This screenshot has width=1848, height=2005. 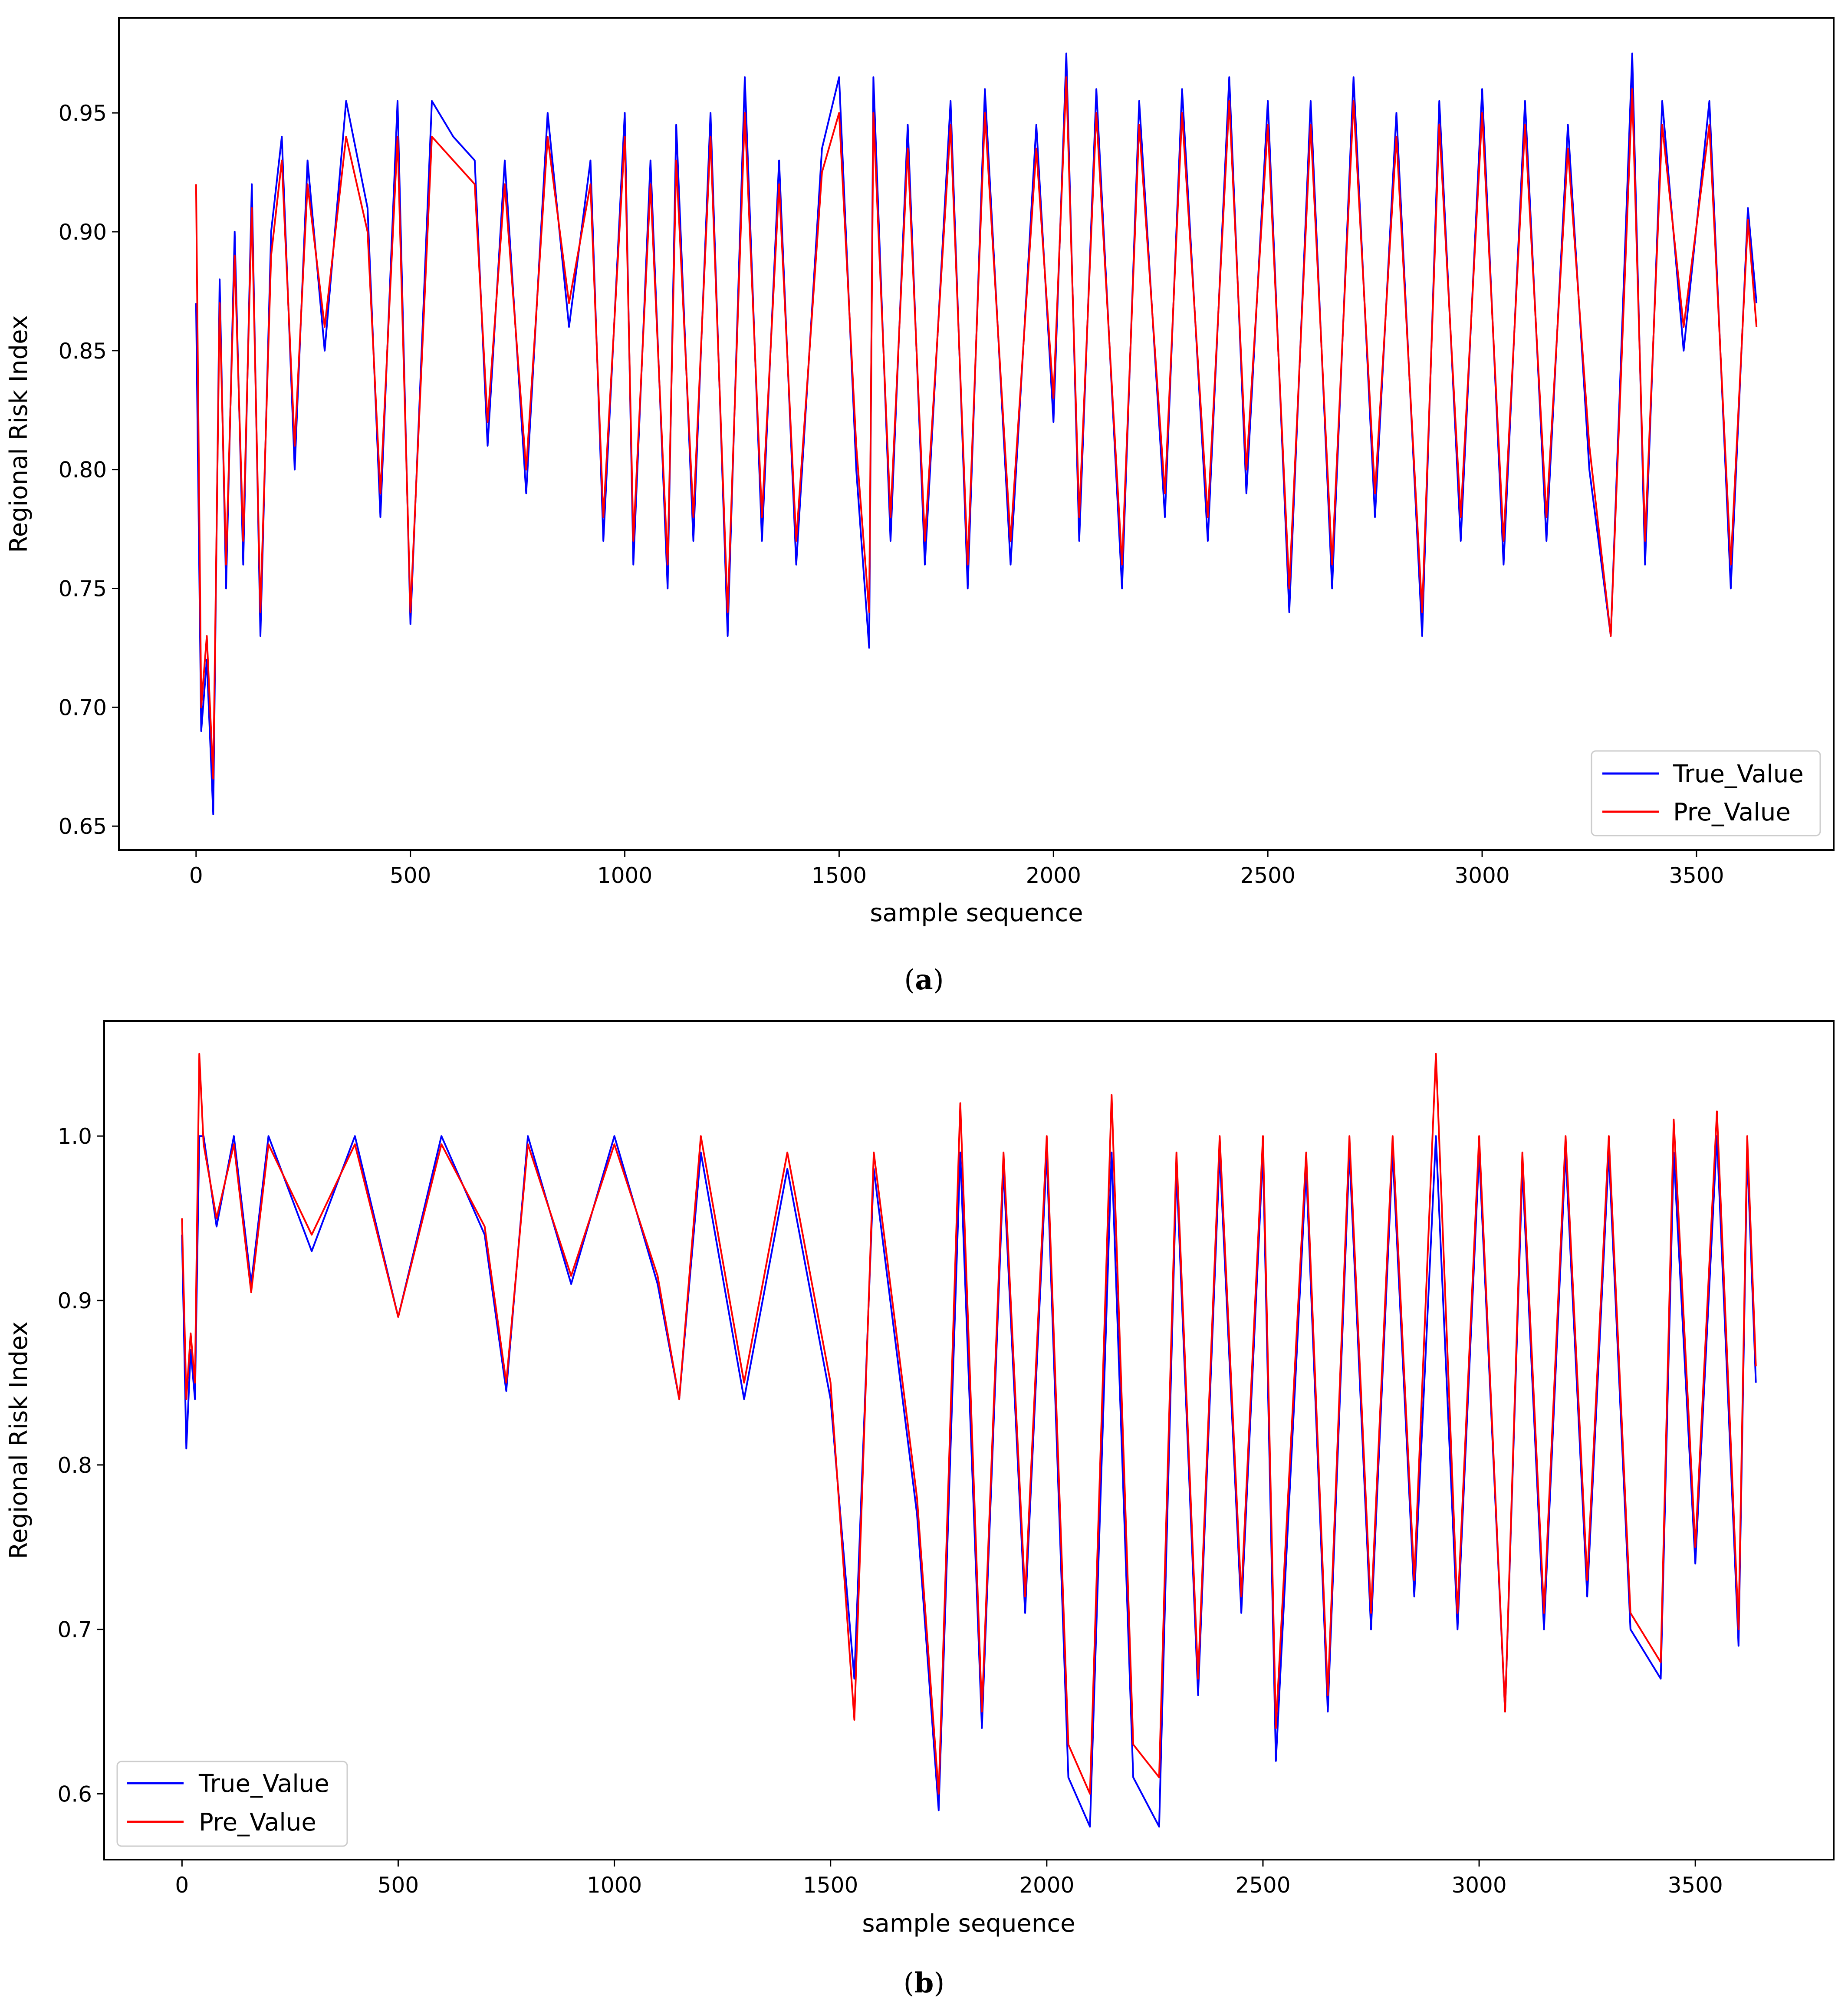 I want to click on legend-label-true-a: True_Value, so click(x=1738, y=774).